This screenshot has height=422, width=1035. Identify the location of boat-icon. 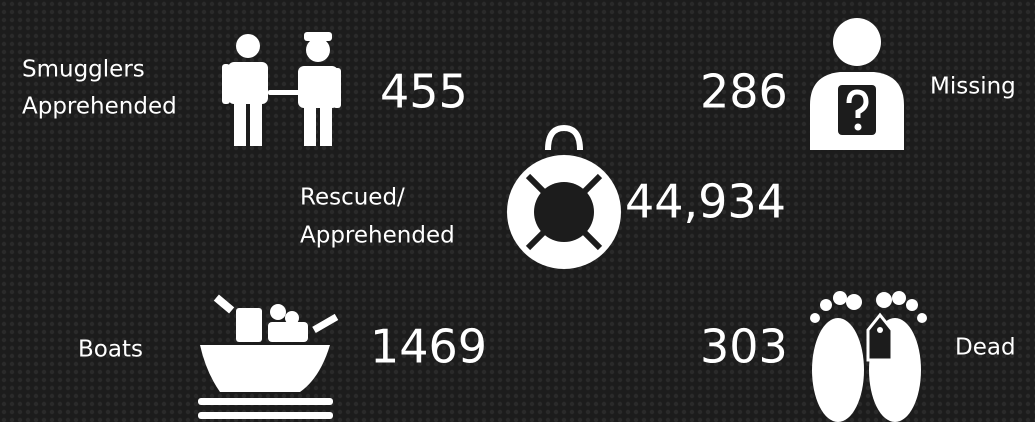
(268, 356).